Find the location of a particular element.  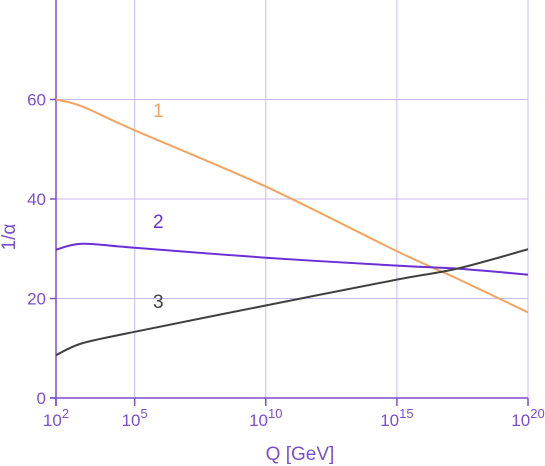

y-tick-label: 0 is located at coordinates (41, 398).